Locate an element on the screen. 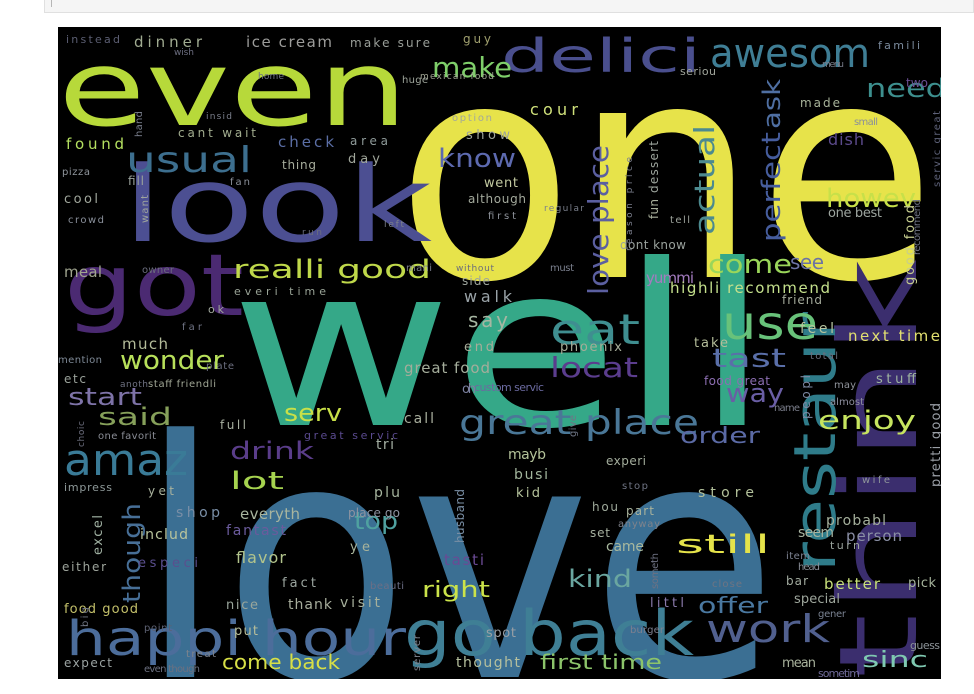 This screenshot has width=974, height=694. word: close is located at coordinates (727, 584).